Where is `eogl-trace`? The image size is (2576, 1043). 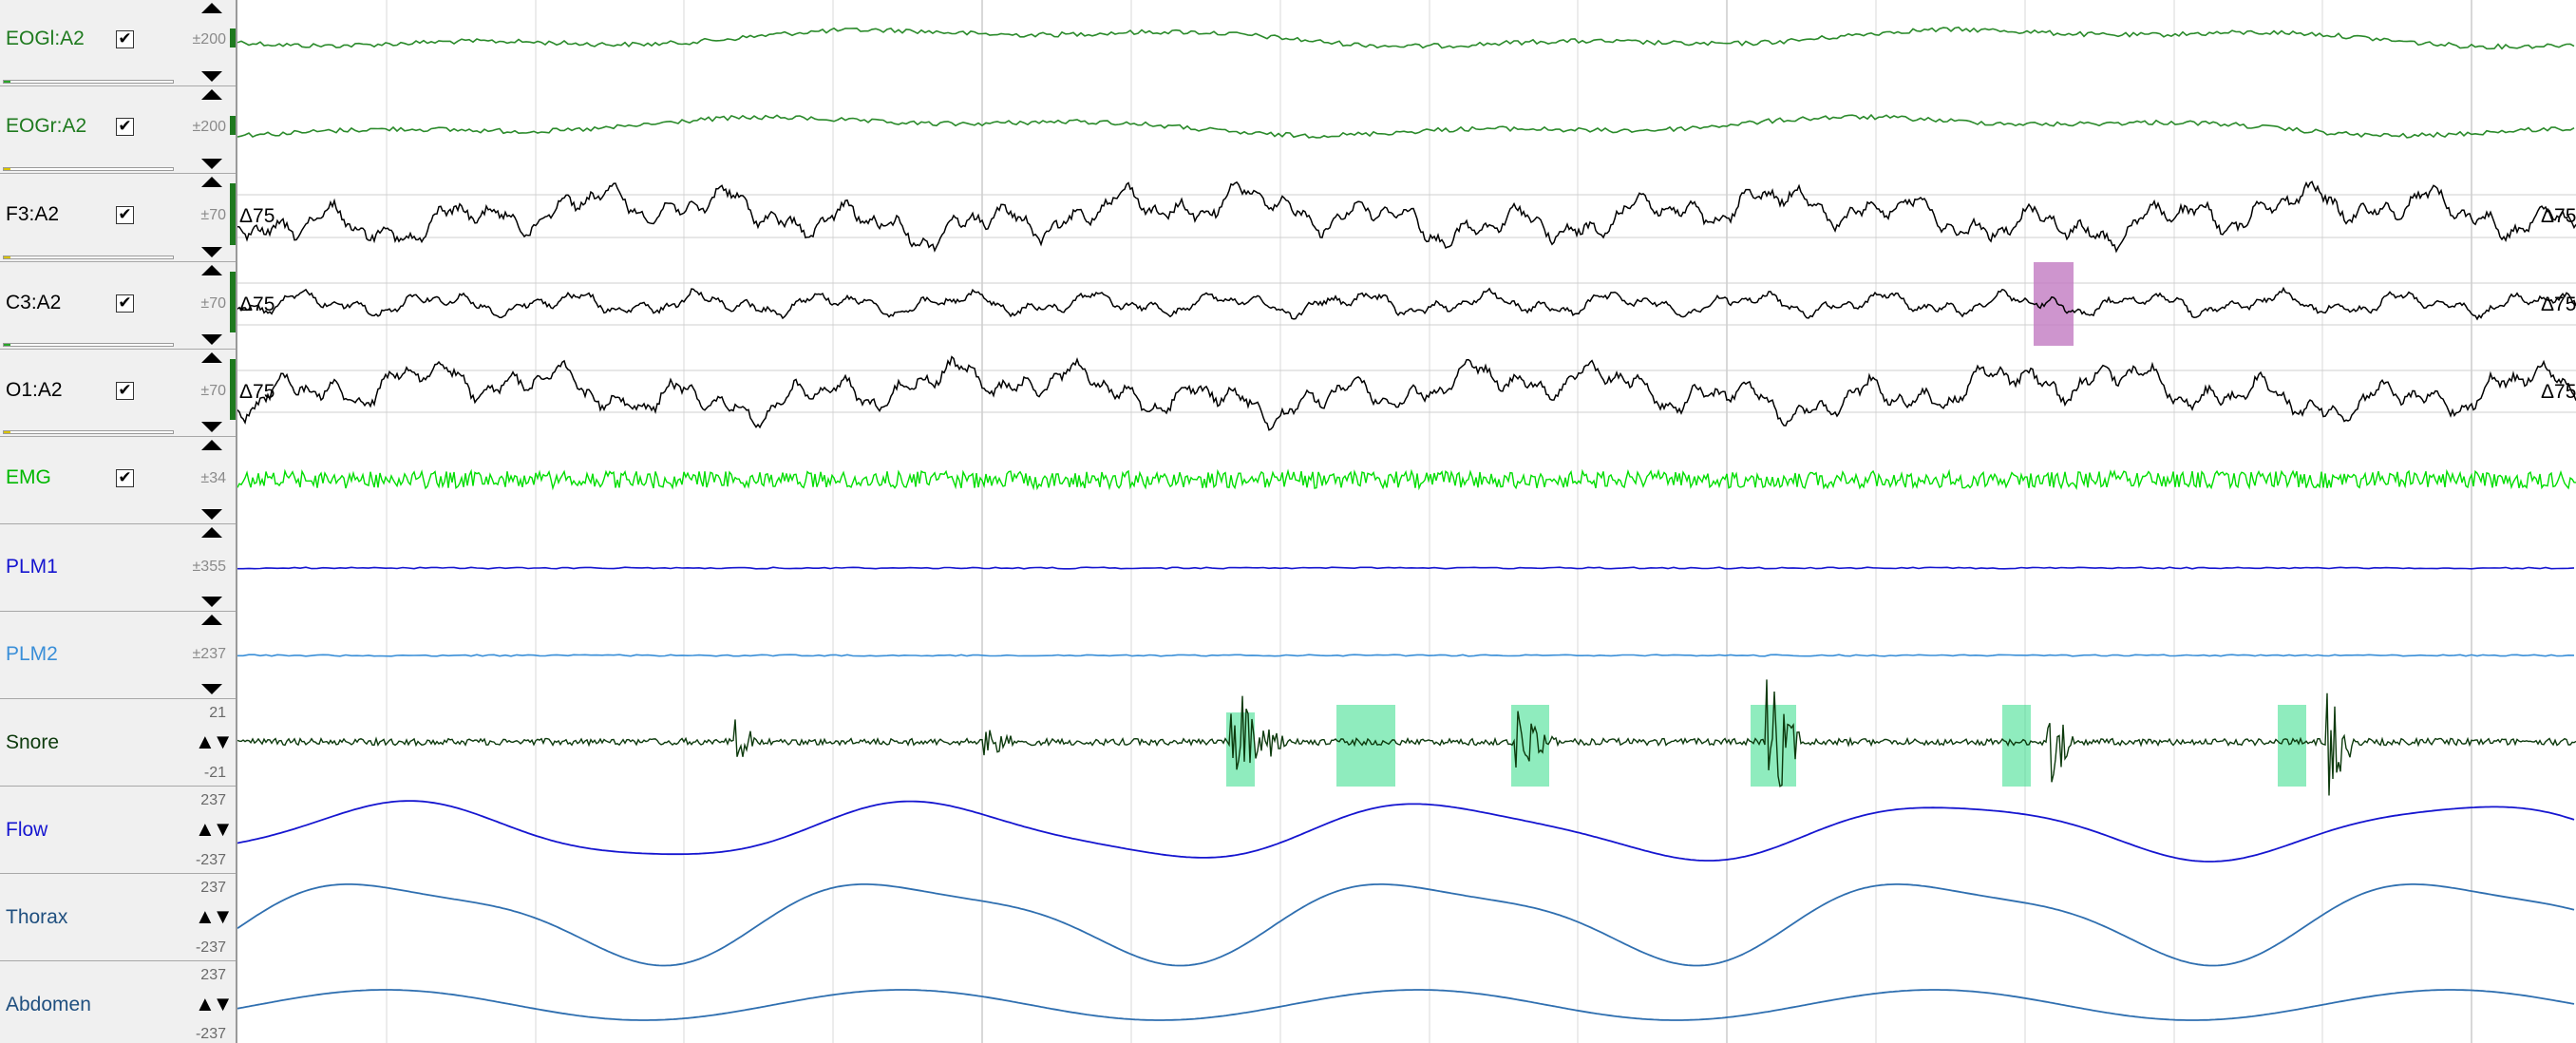
eogl-trace is located at coordinates (1406, 38).